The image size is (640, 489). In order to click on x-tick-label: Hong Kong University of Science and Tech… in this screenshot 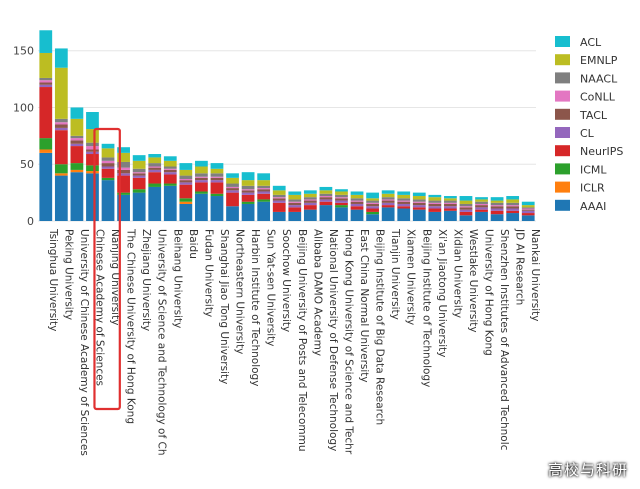, I will do `click(348, 342)`.